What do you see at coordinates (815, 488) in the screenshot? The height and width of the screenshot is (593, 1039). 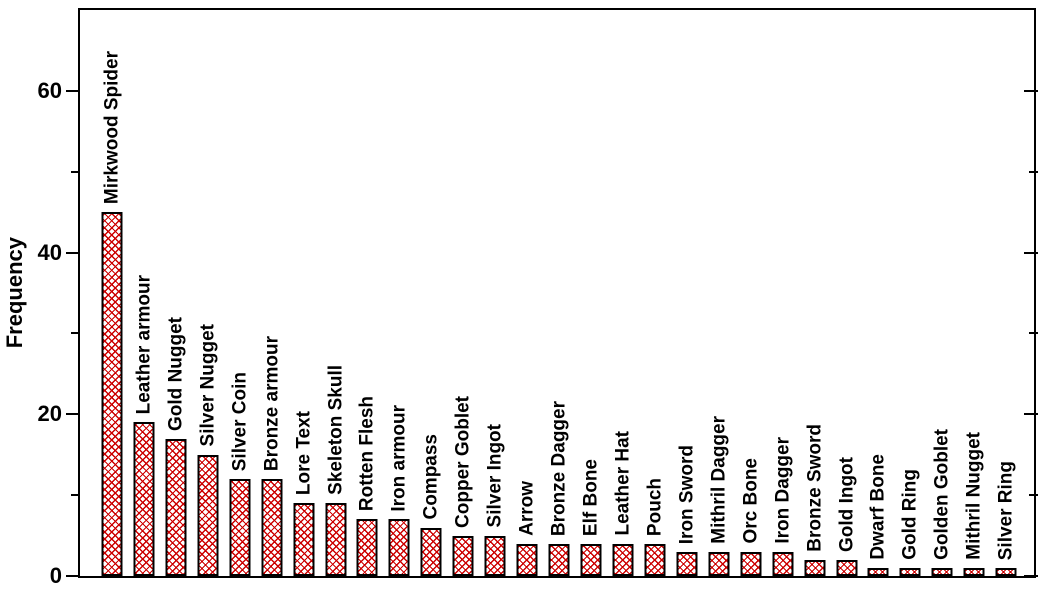 I see `bar-label: Bronze Sword` at bounding box center [815, 488].